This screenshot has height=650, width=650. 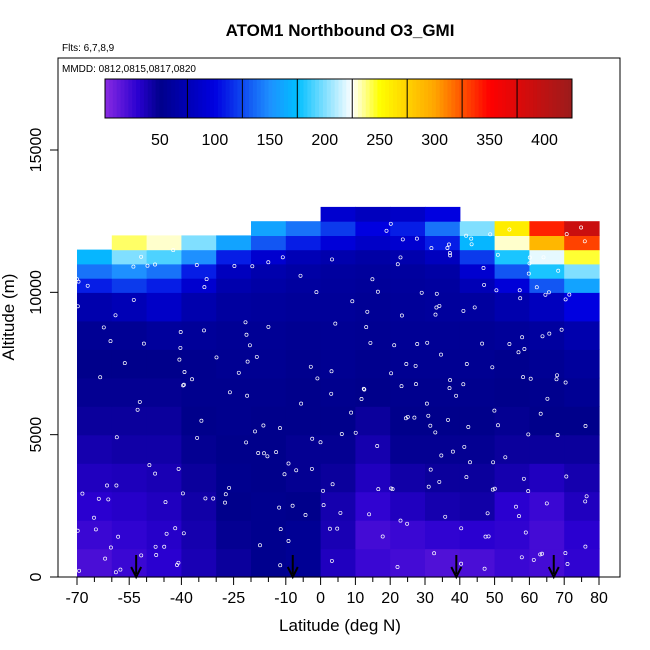 I want to click on x-tick-label: 60, so click(x=530, y=598).